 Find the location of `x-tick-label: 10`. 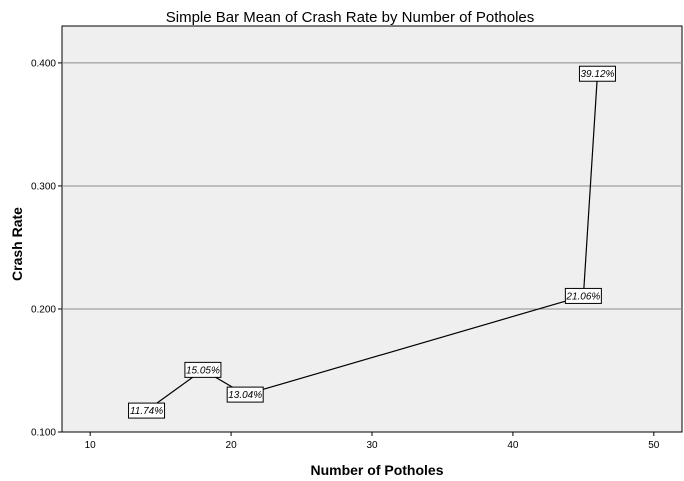

x-tick-label: 10 is located at coordinates (91, 445).